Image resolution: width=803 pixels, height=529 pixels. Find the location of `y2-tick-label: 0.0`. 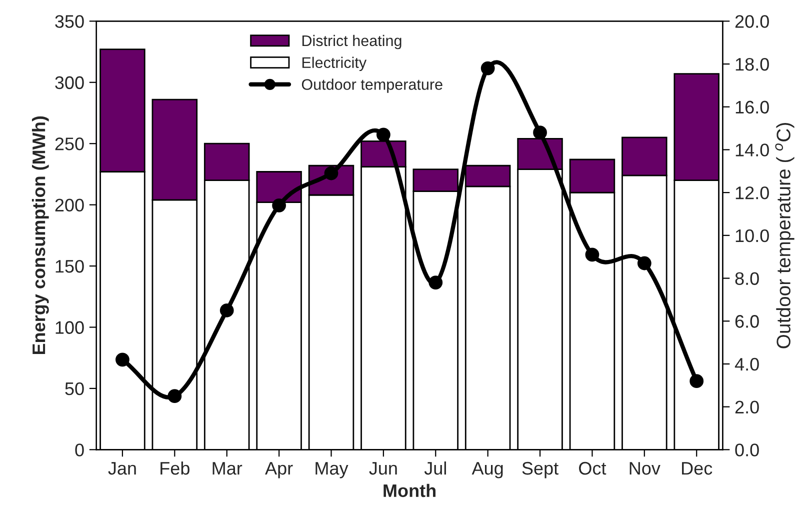

y2-tick-label: 0.0 is located at coordinates (747, 450).